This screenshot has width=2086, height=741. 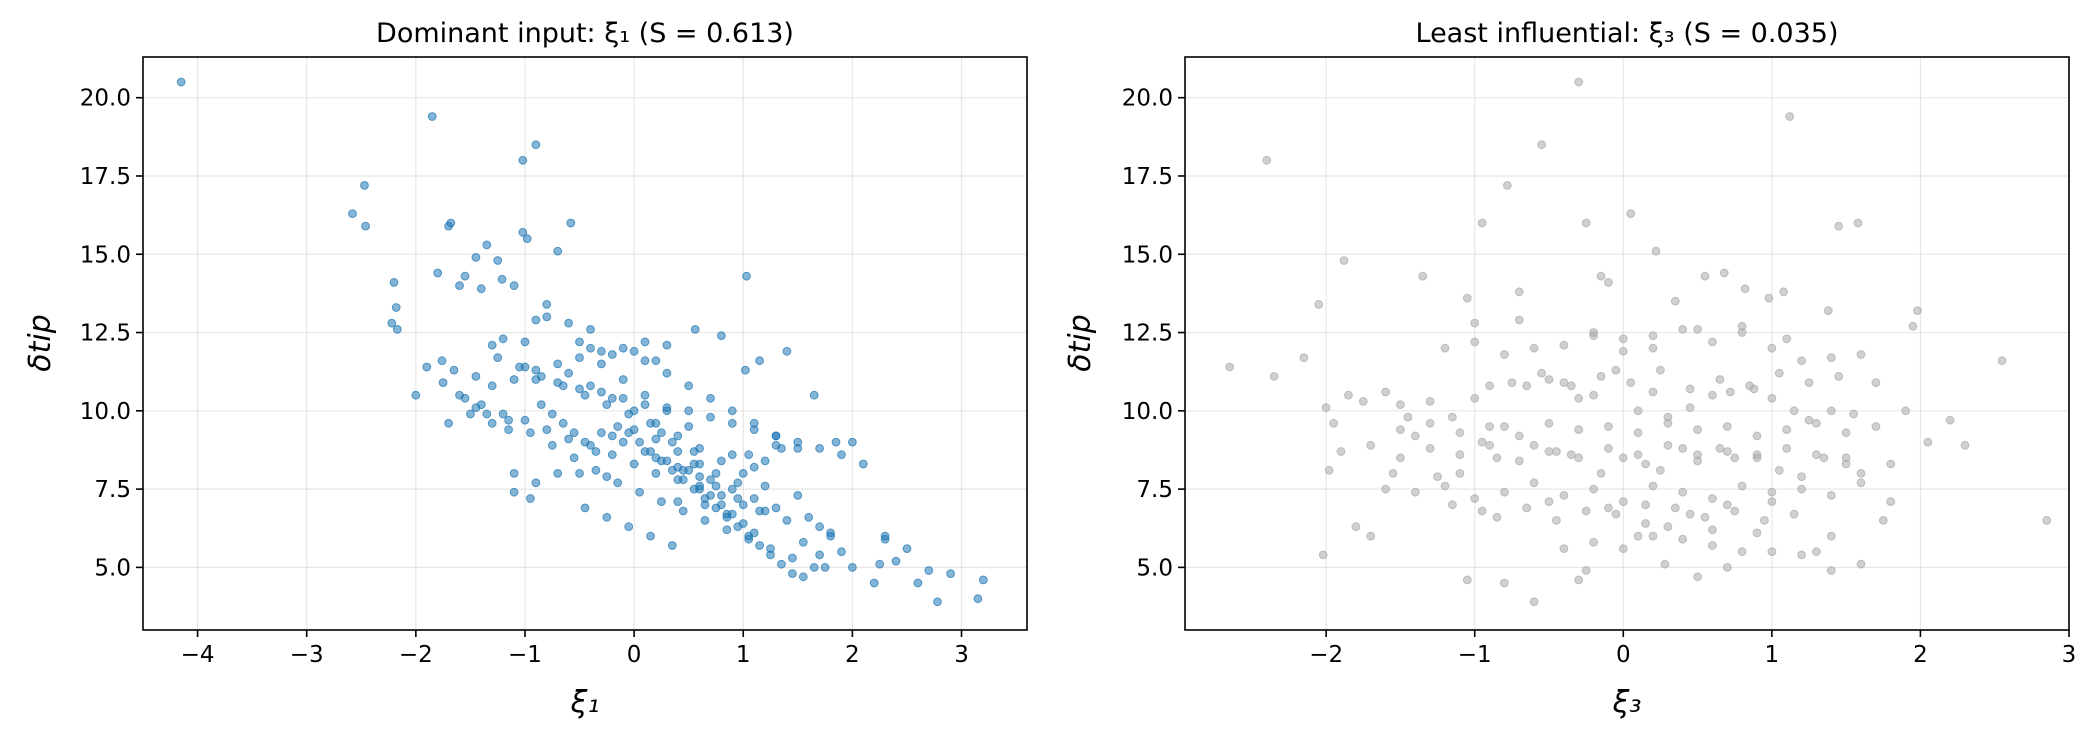 I want to click on right-plot-y-tick-label: 5.0, so click(x=1154, y=568).